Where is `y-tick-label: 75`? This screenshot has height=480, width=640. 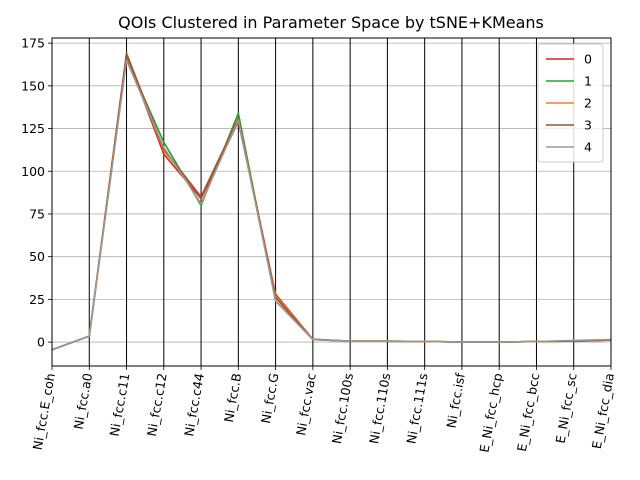 y-tick-label: 75 is located at coordinates (37, 213).